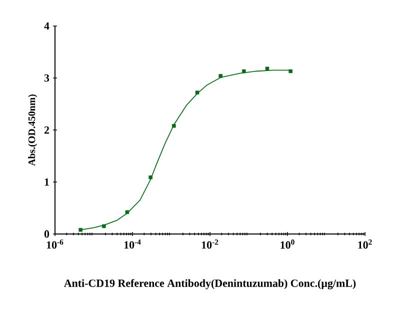  I want to click on y-axis-title: Abs.(OD.450nm), so click(33, 130).